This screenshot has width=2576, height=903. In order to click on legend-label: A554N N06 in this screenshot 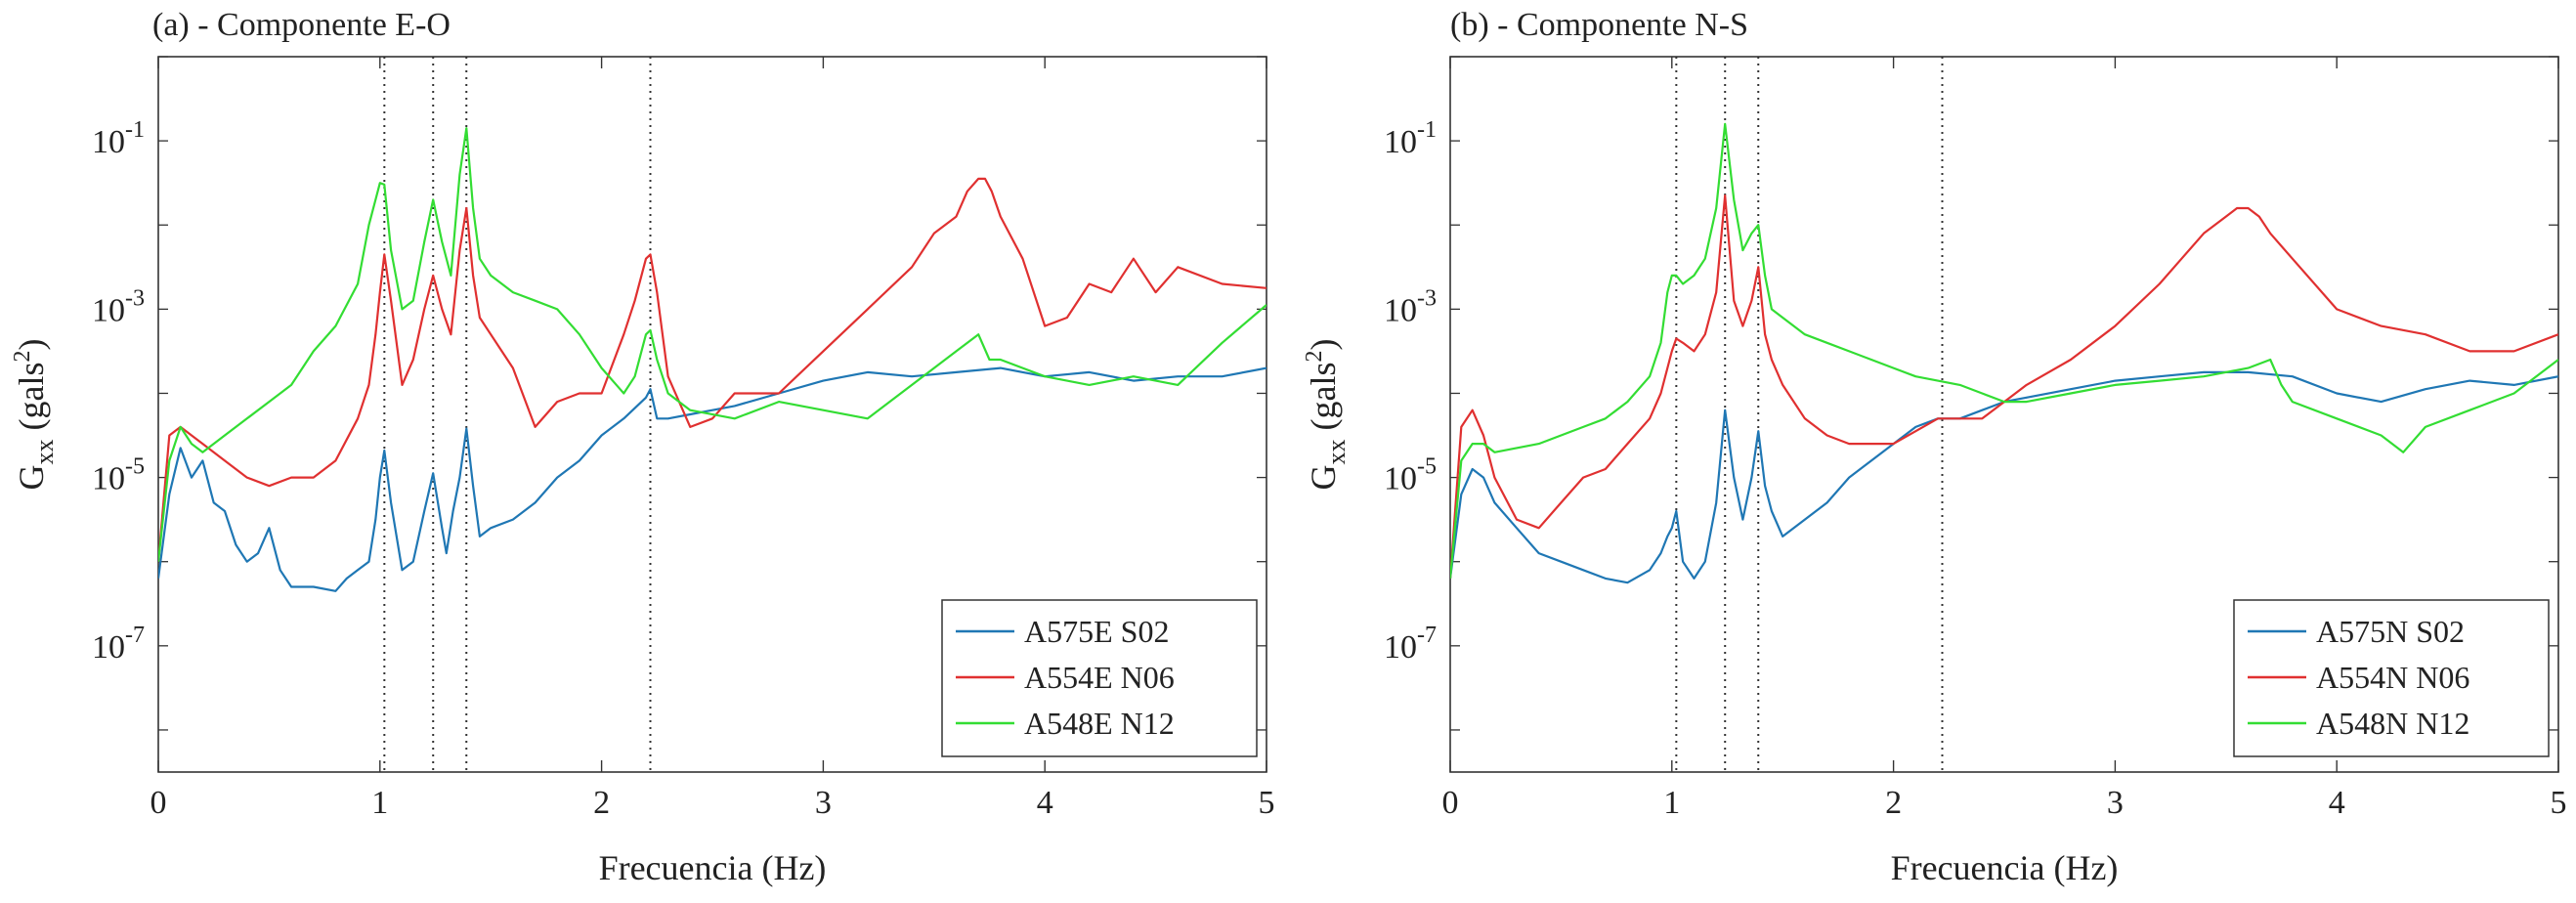, I will do `click(2392, 678)`.